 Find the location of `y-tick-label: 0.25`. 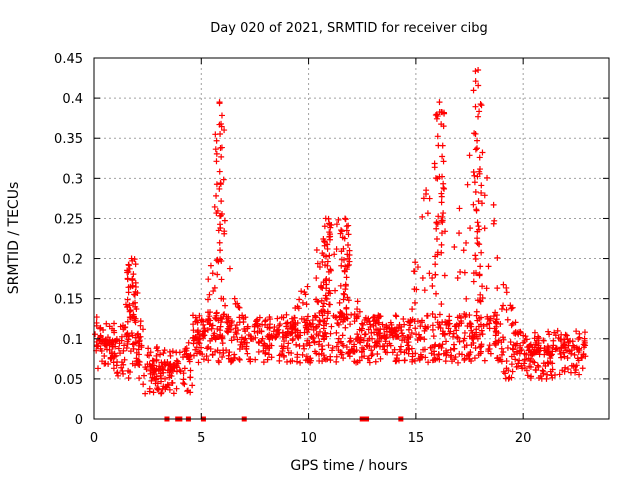

y-tick-label: 0.25 is located at coordinates (68, 219).